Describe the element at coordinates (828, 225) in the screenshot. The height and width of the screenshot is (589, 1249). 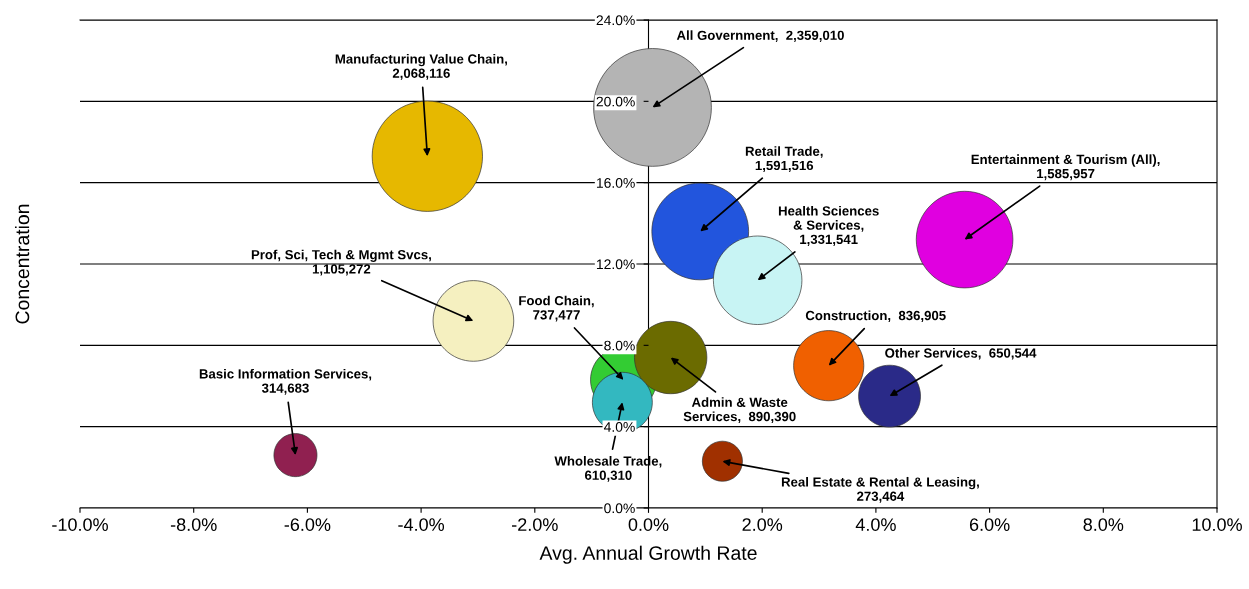
I see `annotation: Health Sciences & Services, 1,331,541` at that location.